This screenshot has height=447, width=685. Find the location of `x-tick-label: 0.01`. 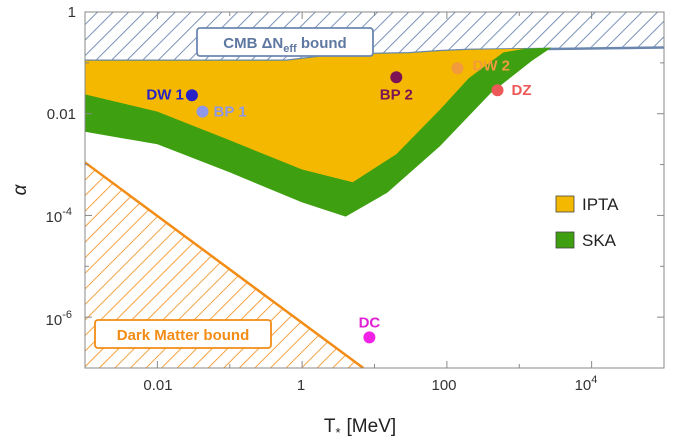

x-tick-label: 0.01 is located at coordinates (157, 385).